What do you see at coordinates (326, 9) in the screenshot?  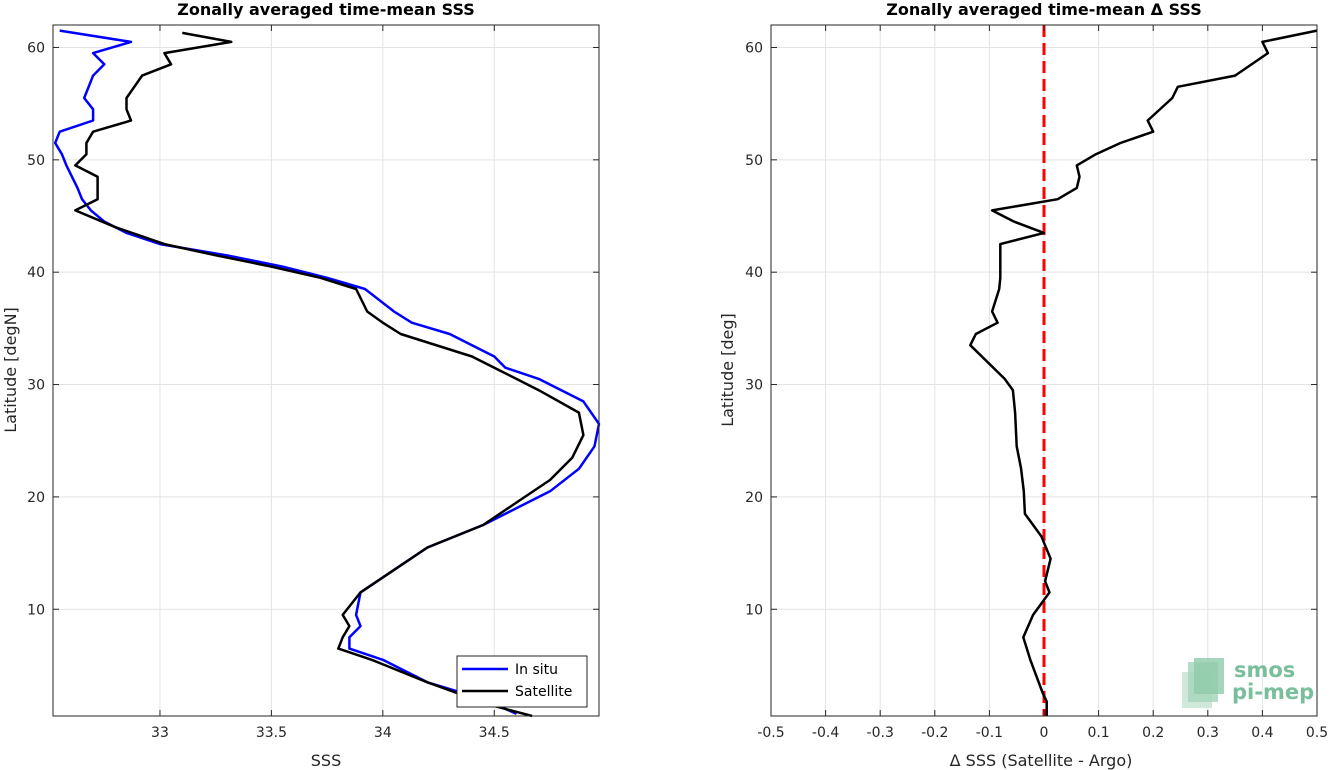 I see `left-chart-title: Zonally averaged time-mean SSS` at bounding box center [326, 9].